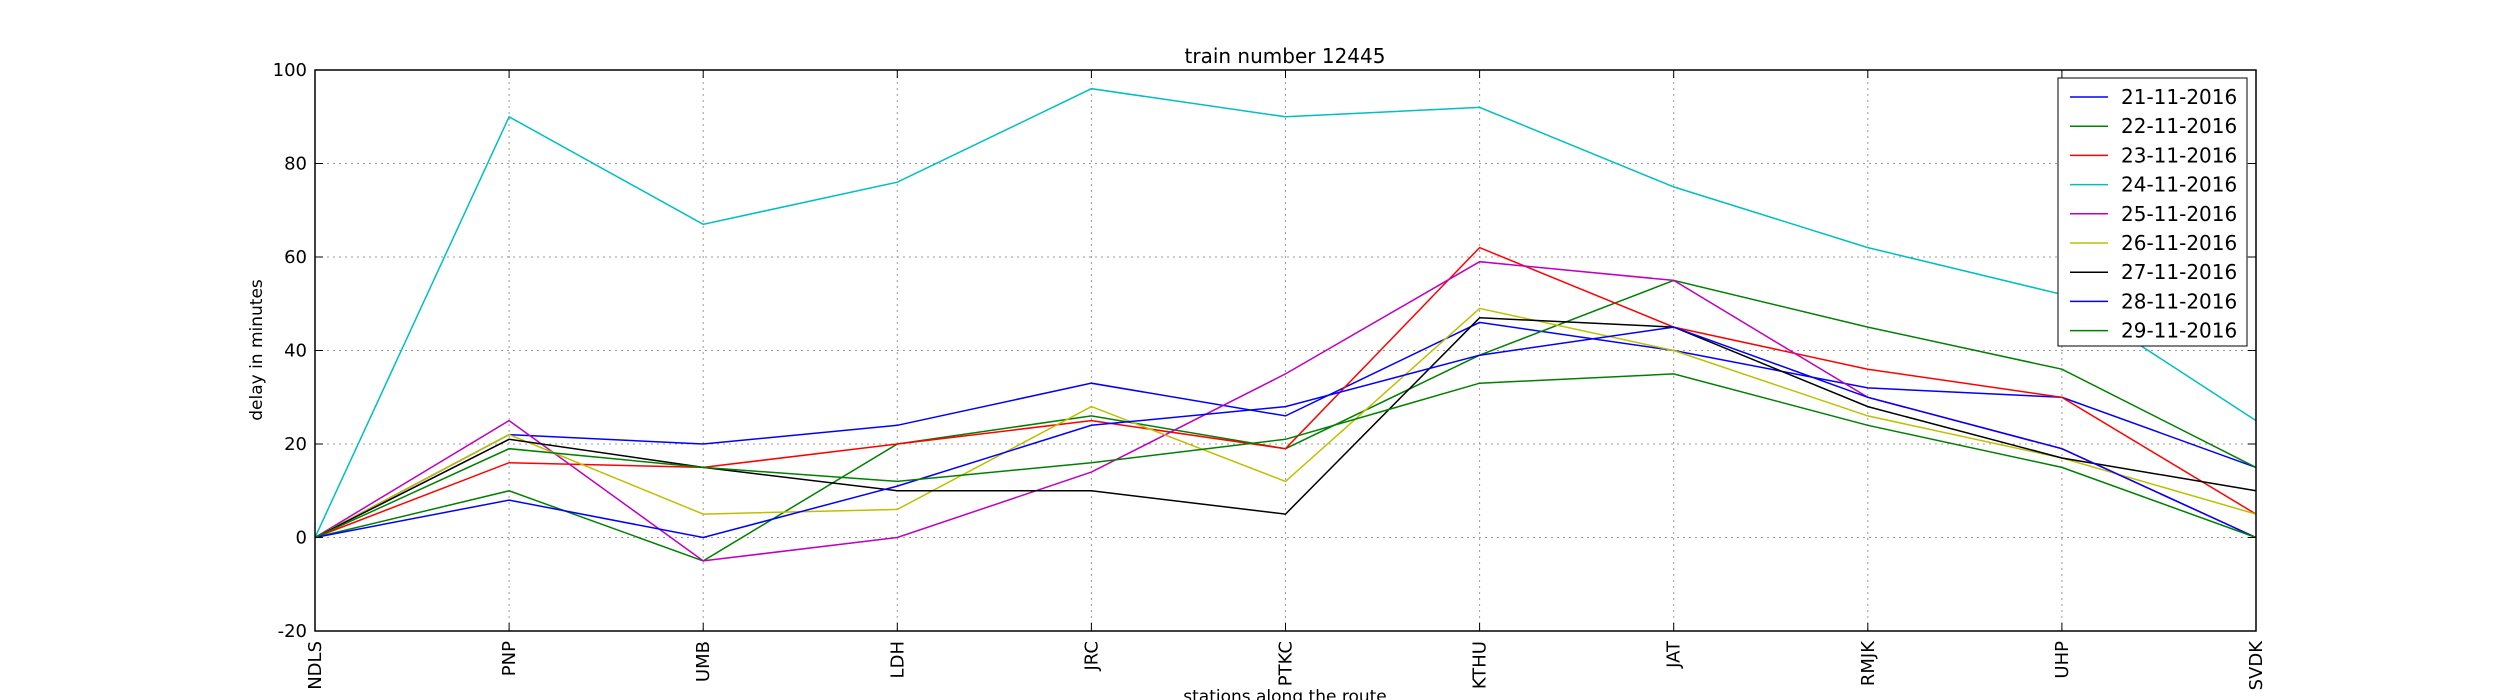 The width and height of the screenshot is (2500, 700). What do you see at coordinates (1091, 656) in the screenshot?
I see `x-tick-label: JRC` at bounding box center [1091, 656].